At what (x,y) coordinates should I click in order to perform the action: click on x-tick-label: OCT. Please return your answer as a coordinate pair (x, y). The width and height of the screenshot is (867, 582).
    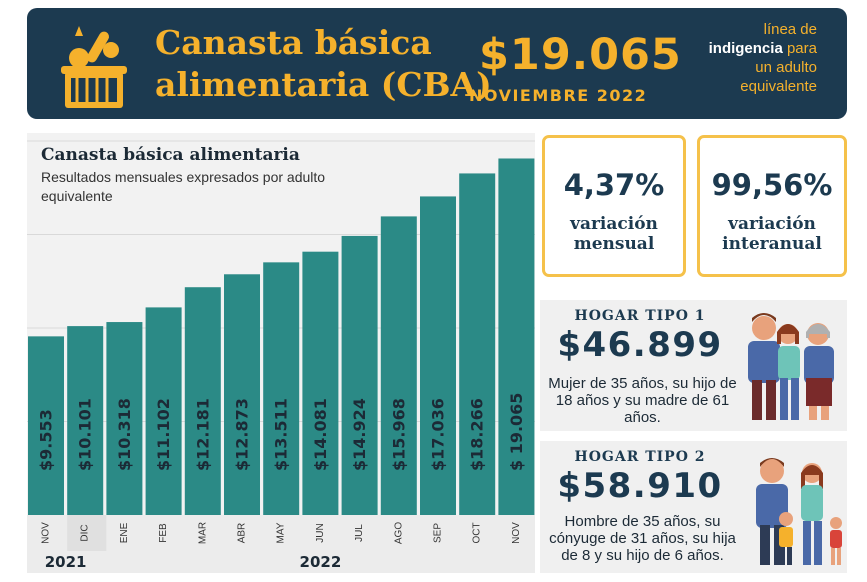
    Looking at the image, I should click on (477, 532).